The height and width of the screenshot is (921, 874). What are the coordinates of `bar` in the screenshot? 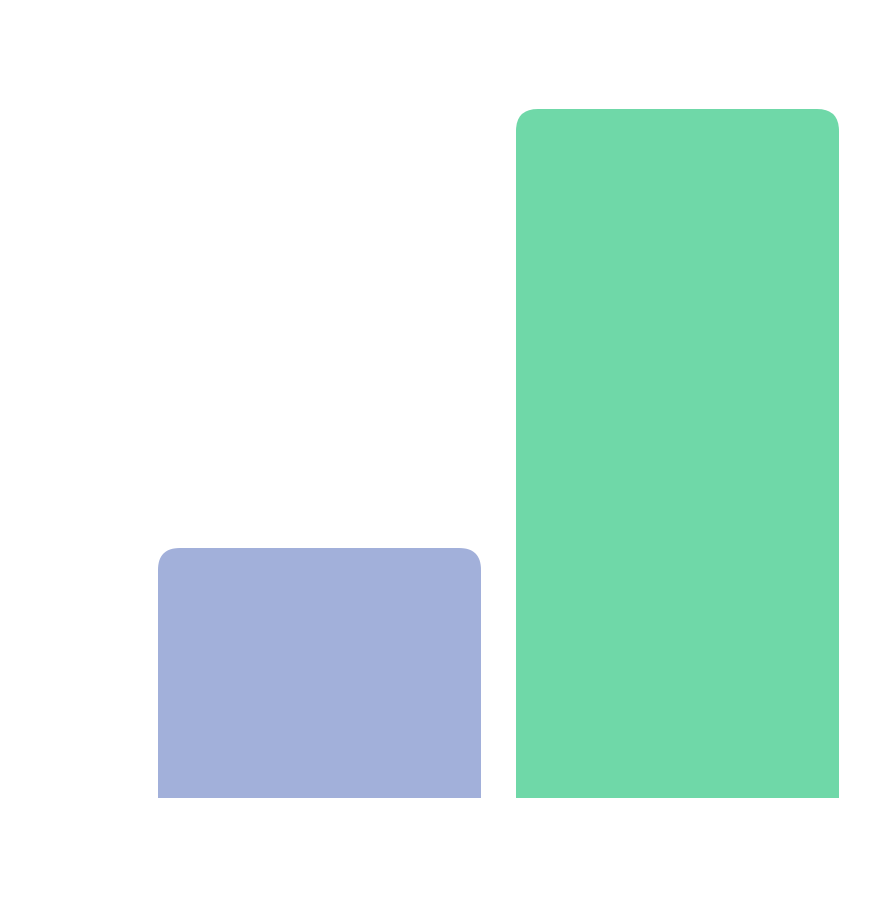 It's located at (319, 673).